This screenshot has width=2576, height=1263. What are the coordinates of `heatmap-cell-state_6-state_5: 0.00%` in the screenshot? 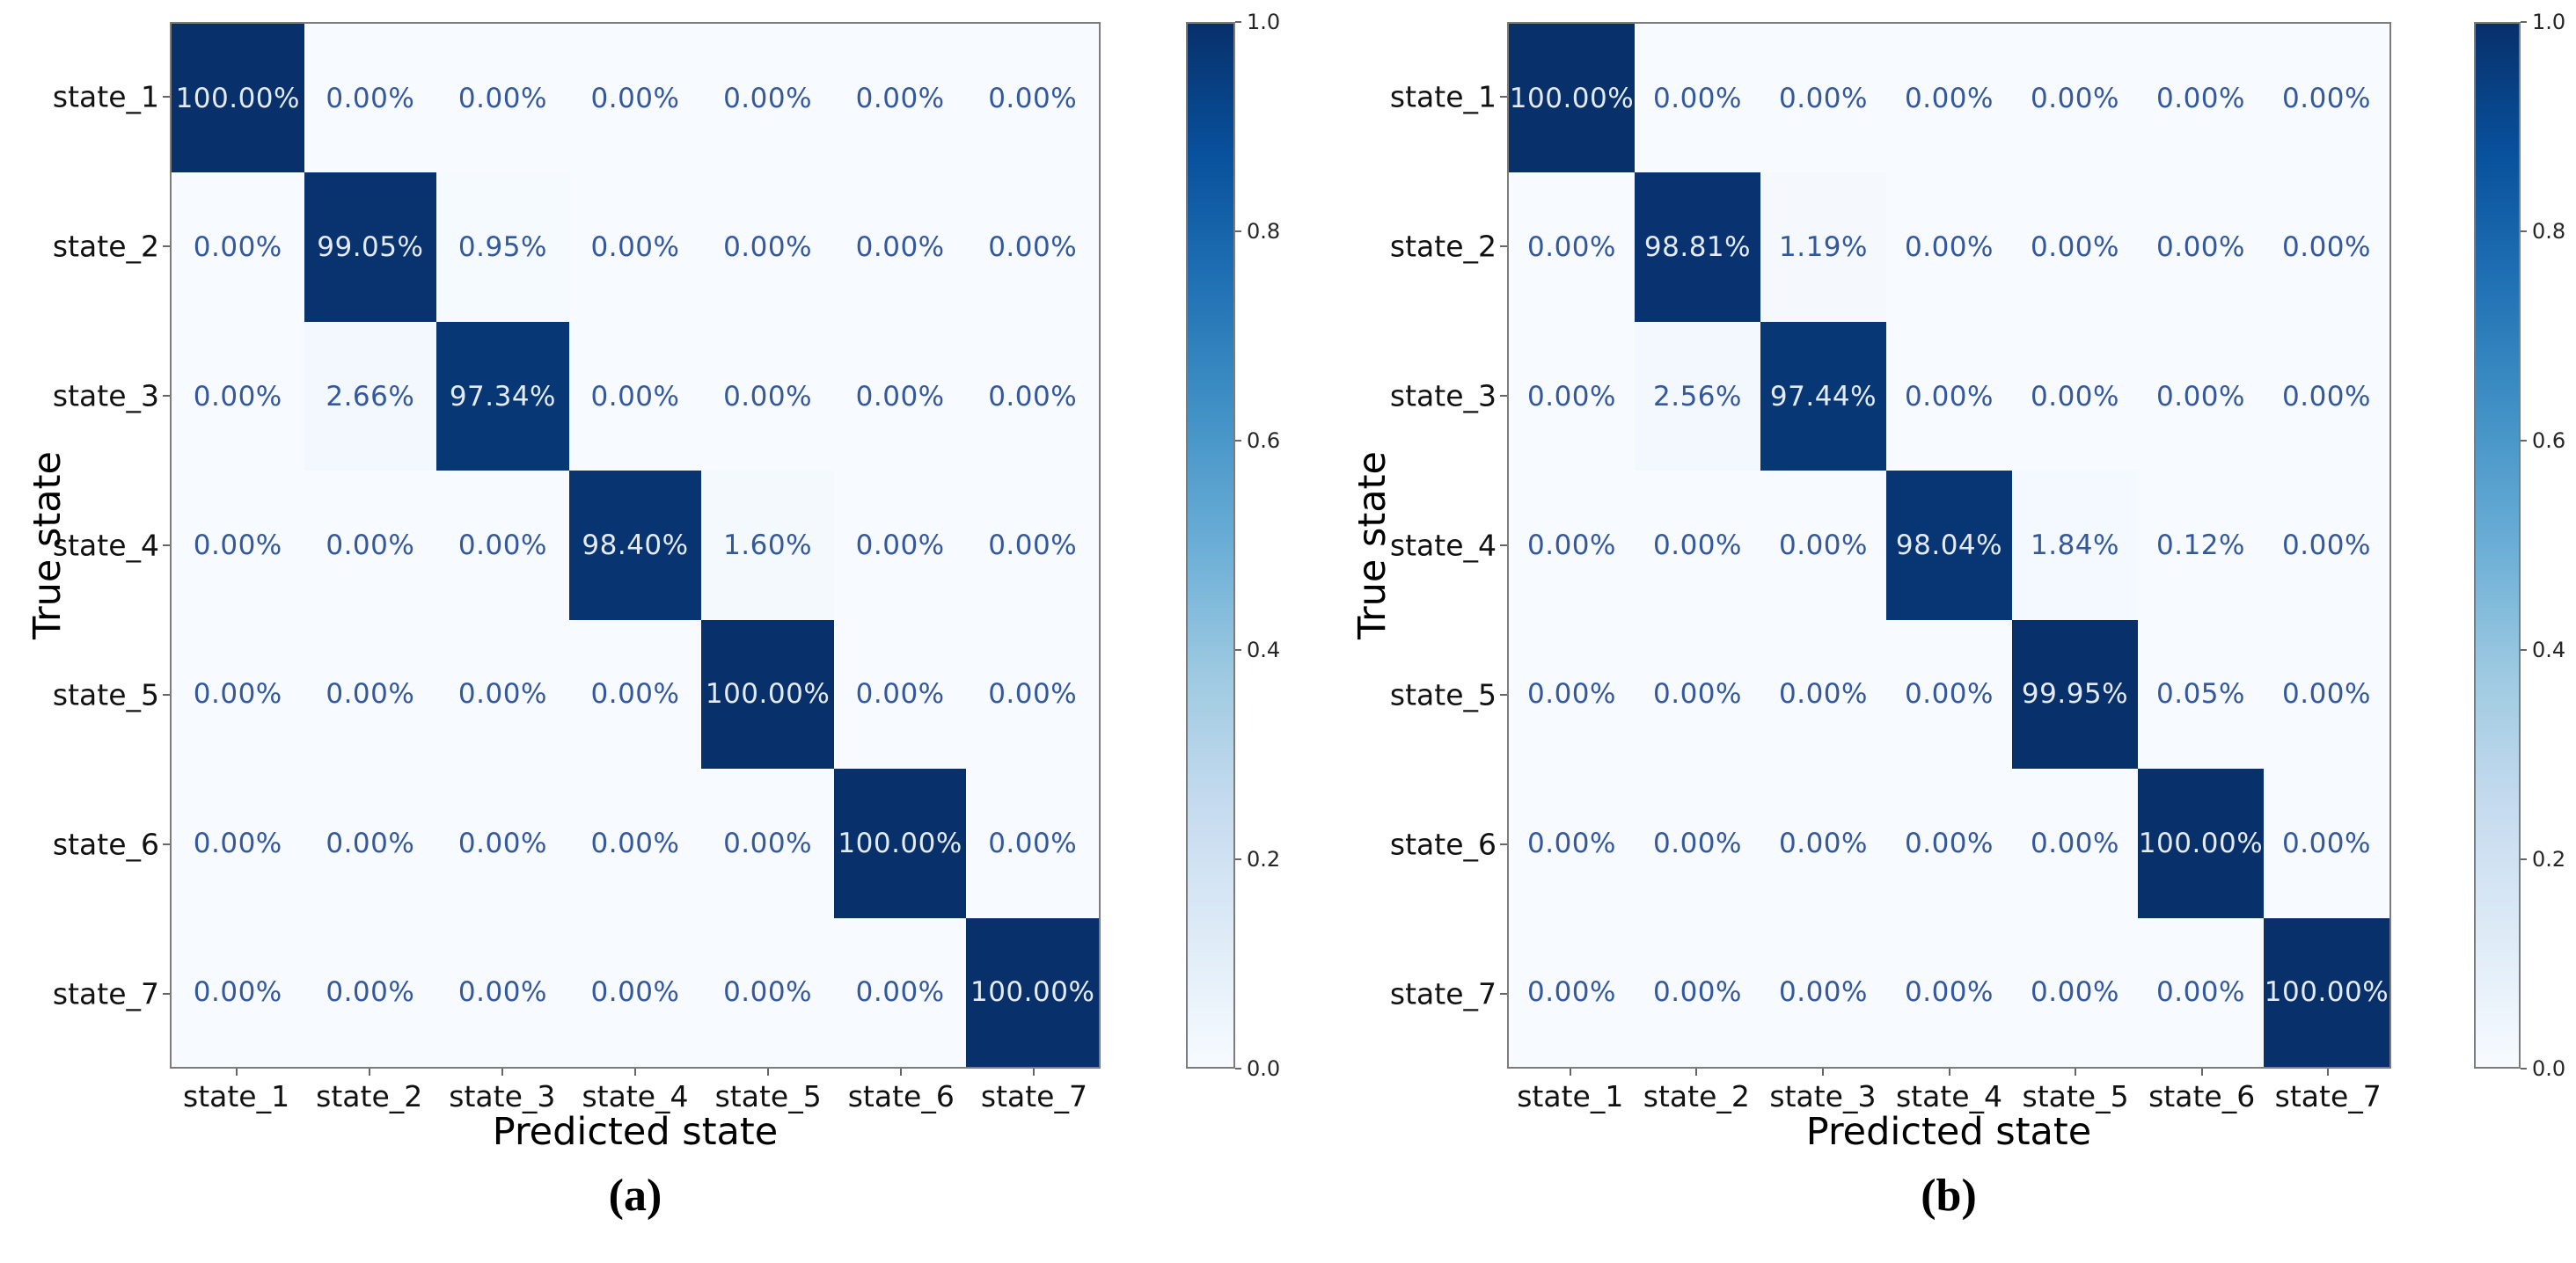 It's located at (2075, 844).